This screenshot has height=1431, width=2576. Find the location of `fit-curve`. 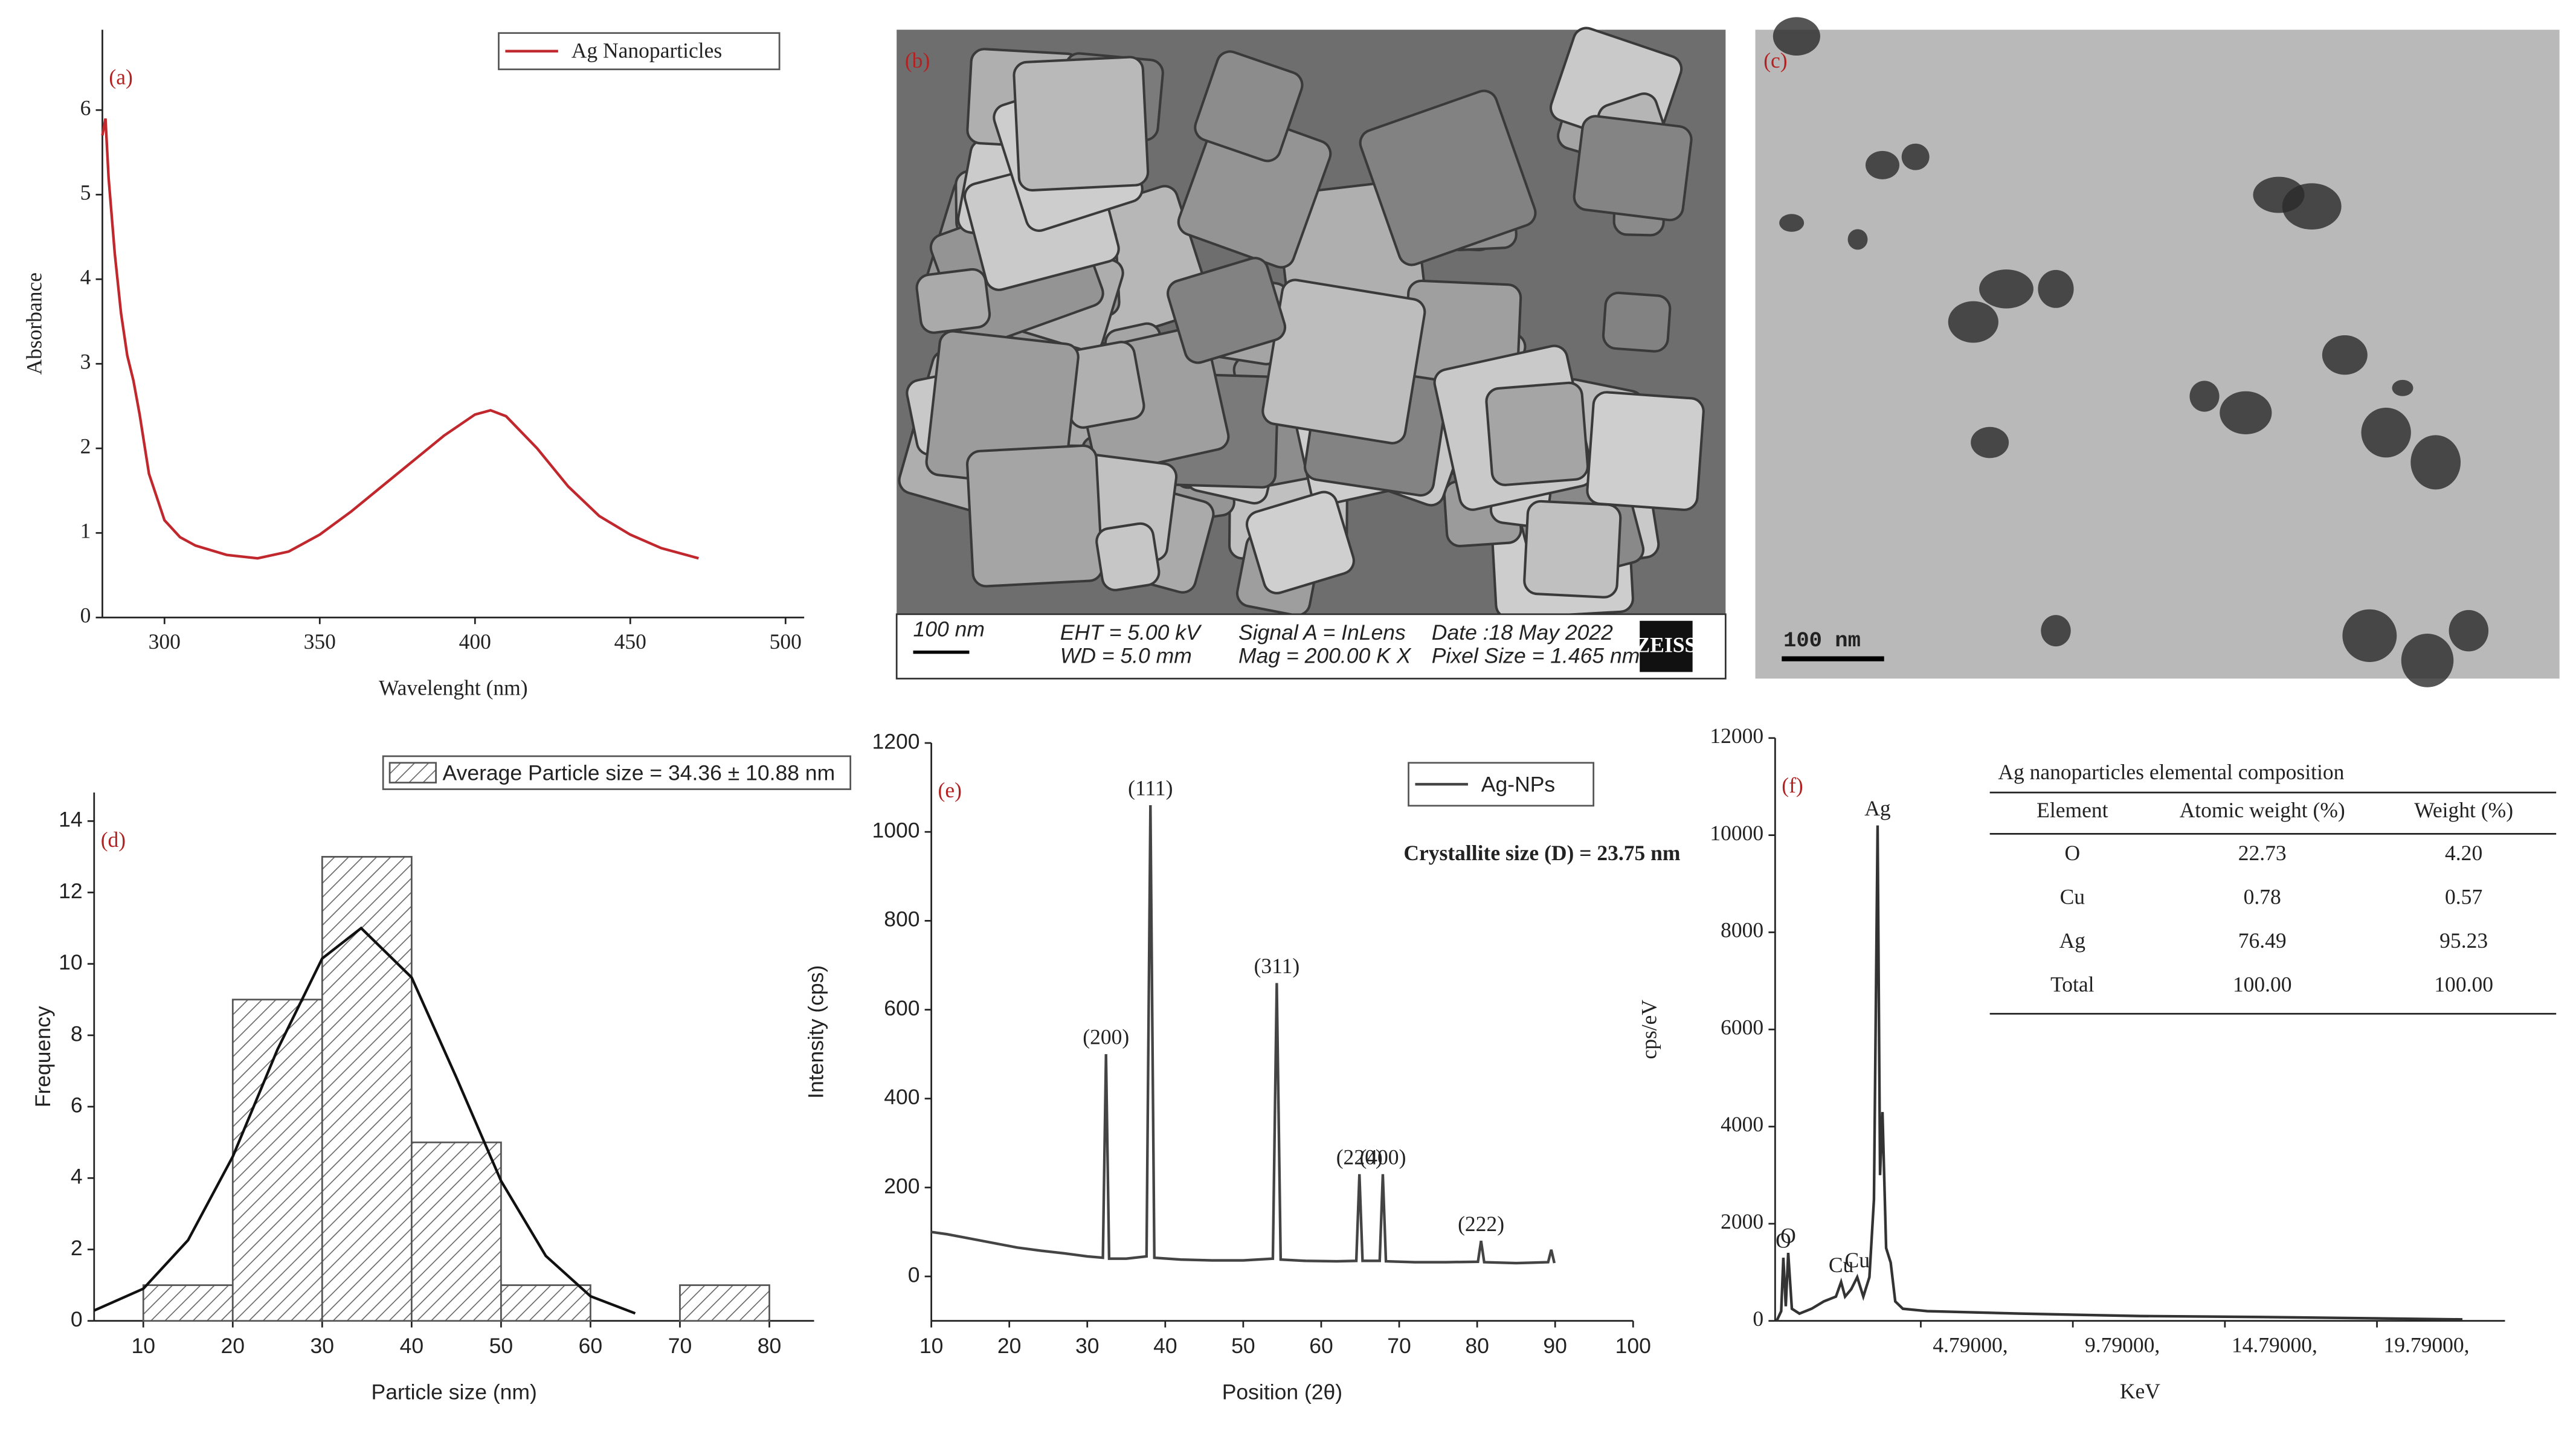

fit-curve is located at coordinates (365, 1121).